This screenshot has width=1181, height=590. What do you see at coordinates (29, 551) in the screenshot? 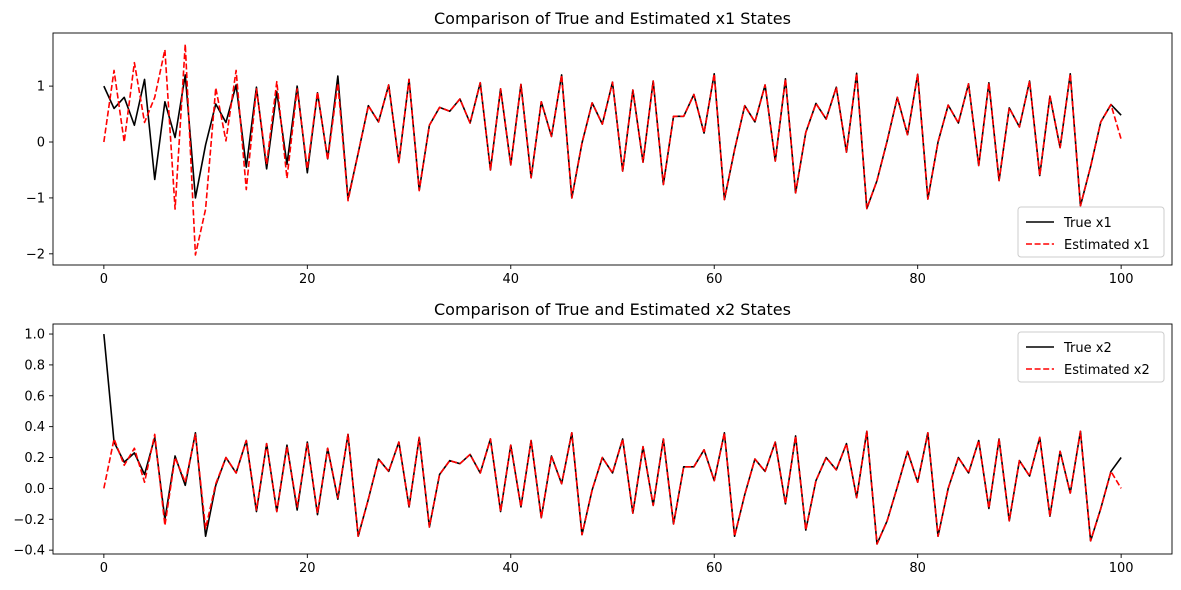
I see `y-tick-label: −0.4` at bounding box center [29, 551].